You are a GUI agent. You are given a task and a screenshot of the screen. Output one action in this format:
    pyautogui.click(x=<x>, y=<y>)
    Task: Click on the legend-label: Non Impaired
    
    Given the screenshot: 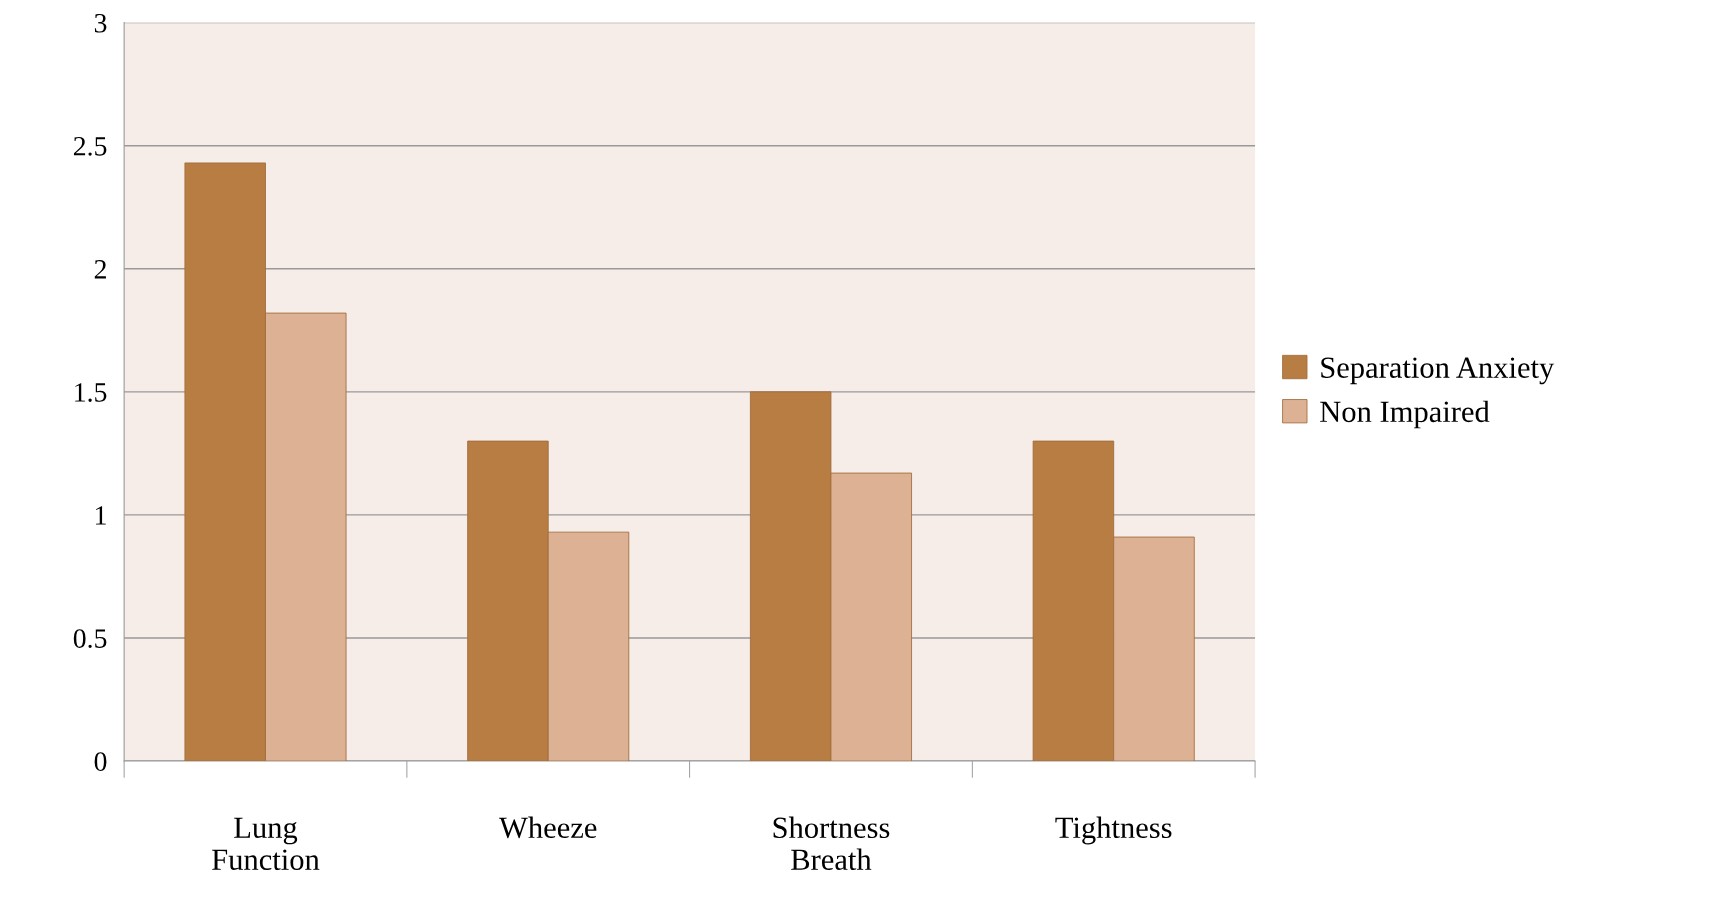 What is the action you would take?
    pyautogui.click(x=1405, y=414)
    